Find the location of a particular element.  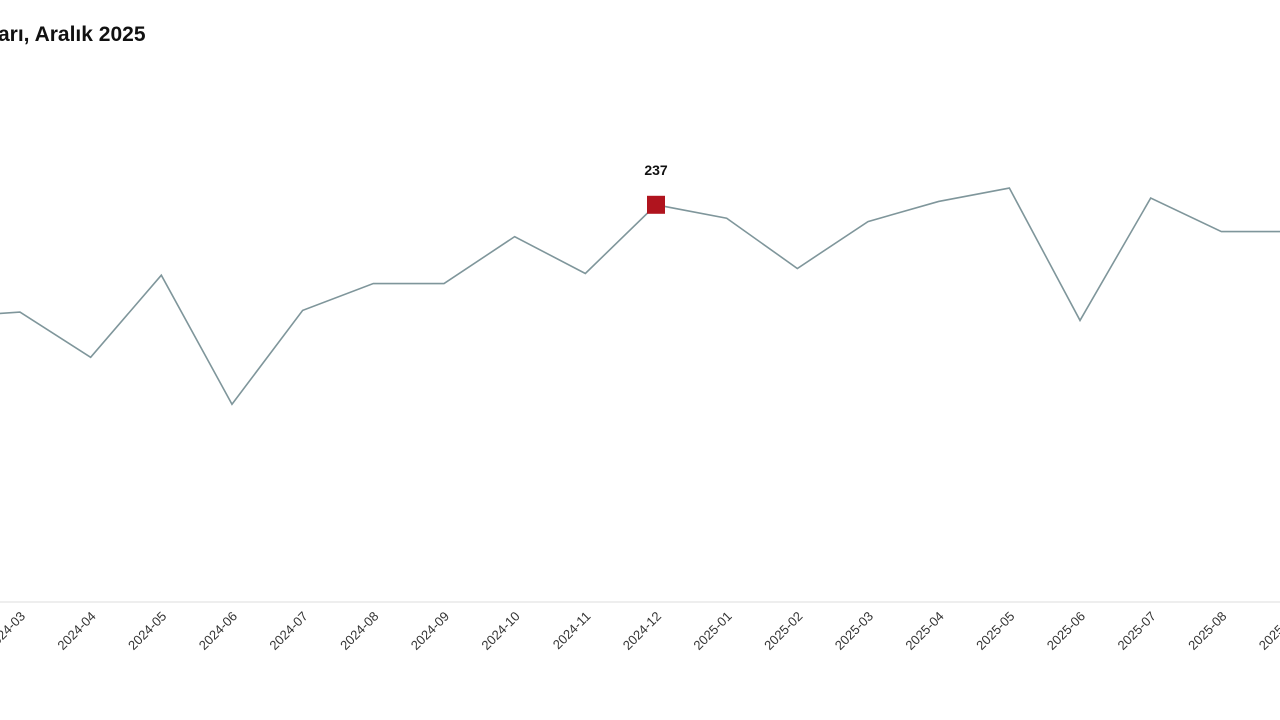

x-tick-label: 2025-03 is located at coordinates (854, 631).